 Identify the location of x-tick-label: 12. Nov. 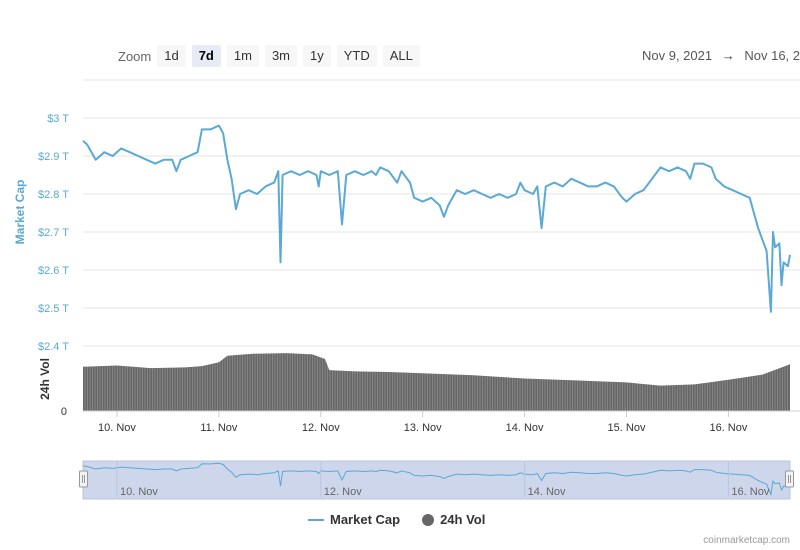
(321, 428).